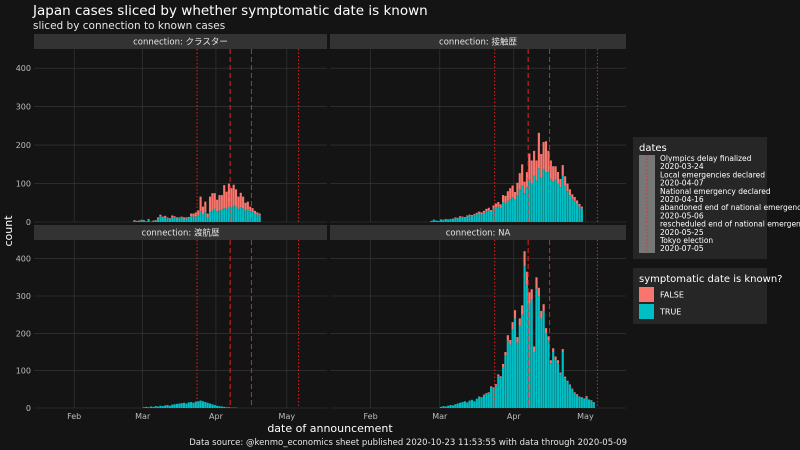  Describe the element at coordinates (712, 174) in the screenshot. I see `dates-legend-event-name: Local emergencies declared` at that location.